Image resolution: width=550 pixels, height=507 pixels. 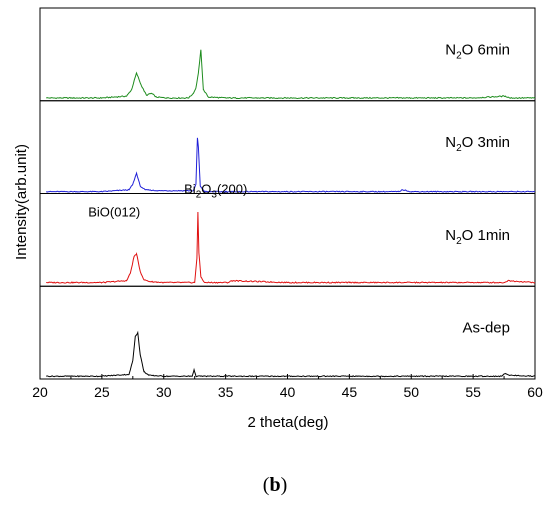 What do you see at coordinates (226, 392) in the screenshot?
I see `x-tick-label: 35` at bounding box center [226, 392].